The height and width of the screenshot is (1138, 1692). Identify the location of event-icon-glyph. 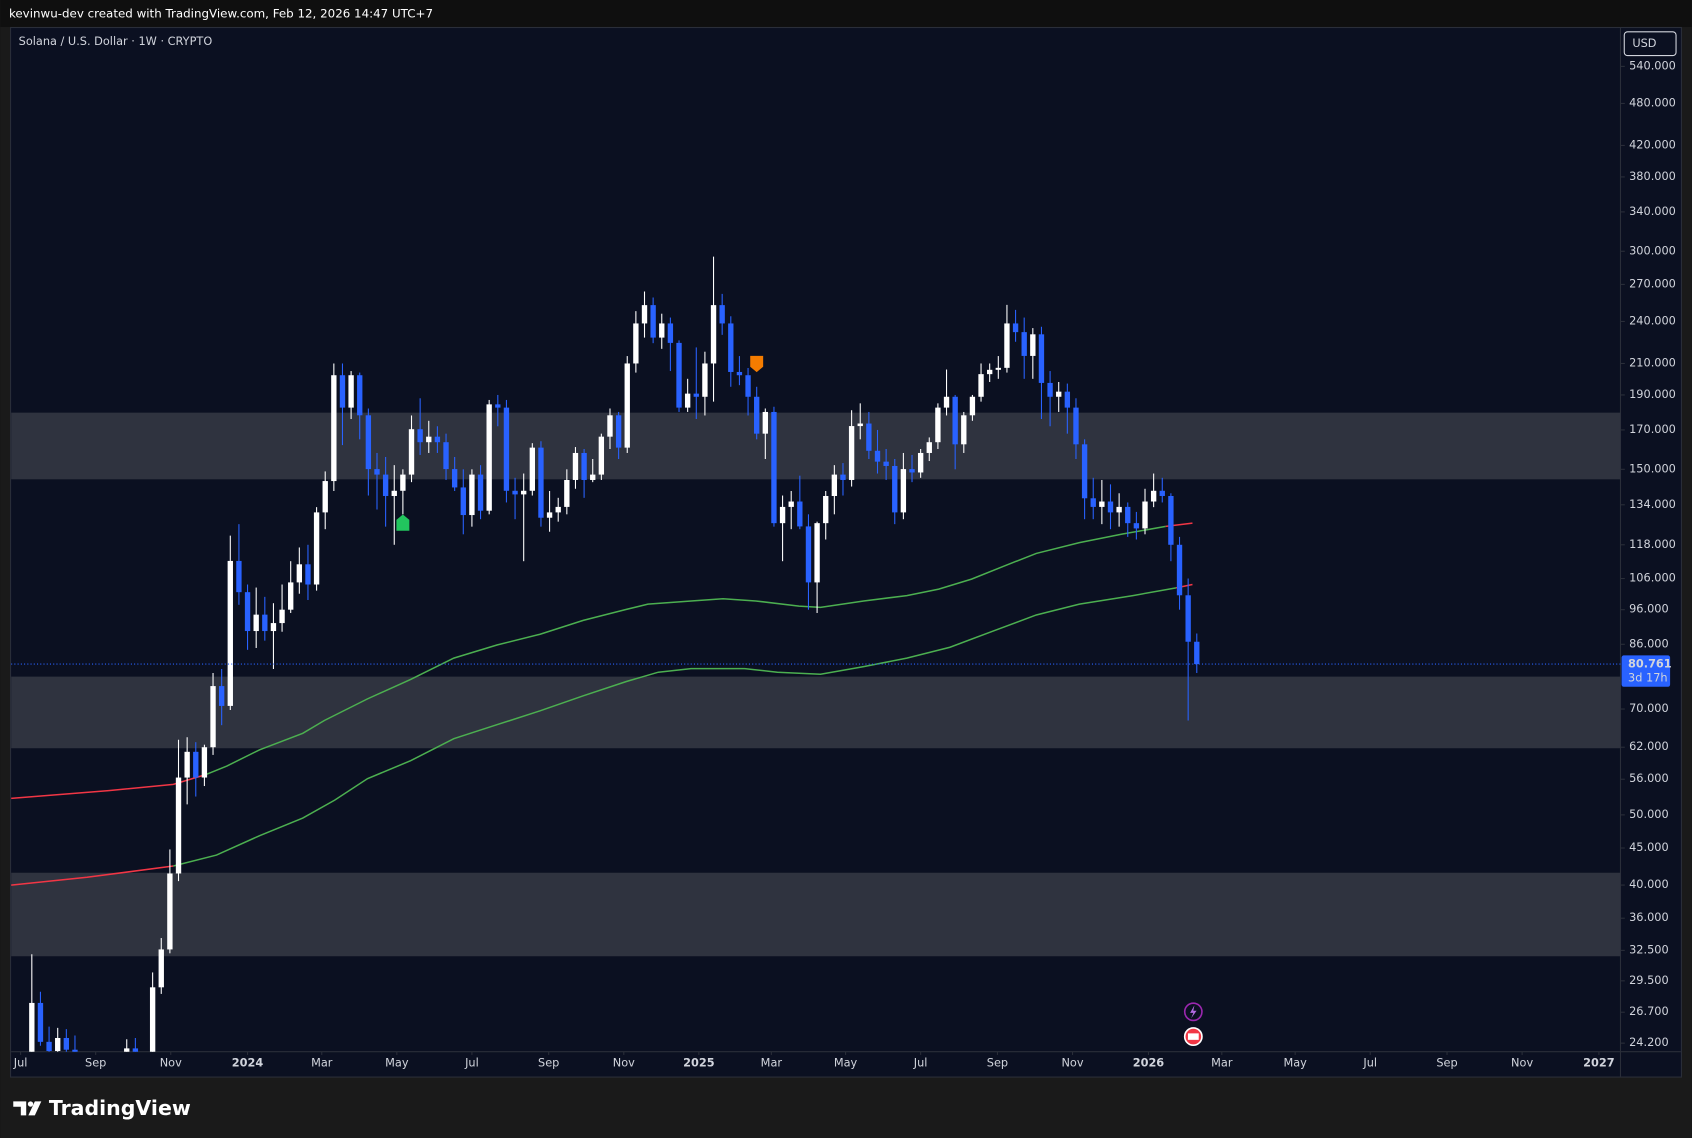
(1193, 1036).